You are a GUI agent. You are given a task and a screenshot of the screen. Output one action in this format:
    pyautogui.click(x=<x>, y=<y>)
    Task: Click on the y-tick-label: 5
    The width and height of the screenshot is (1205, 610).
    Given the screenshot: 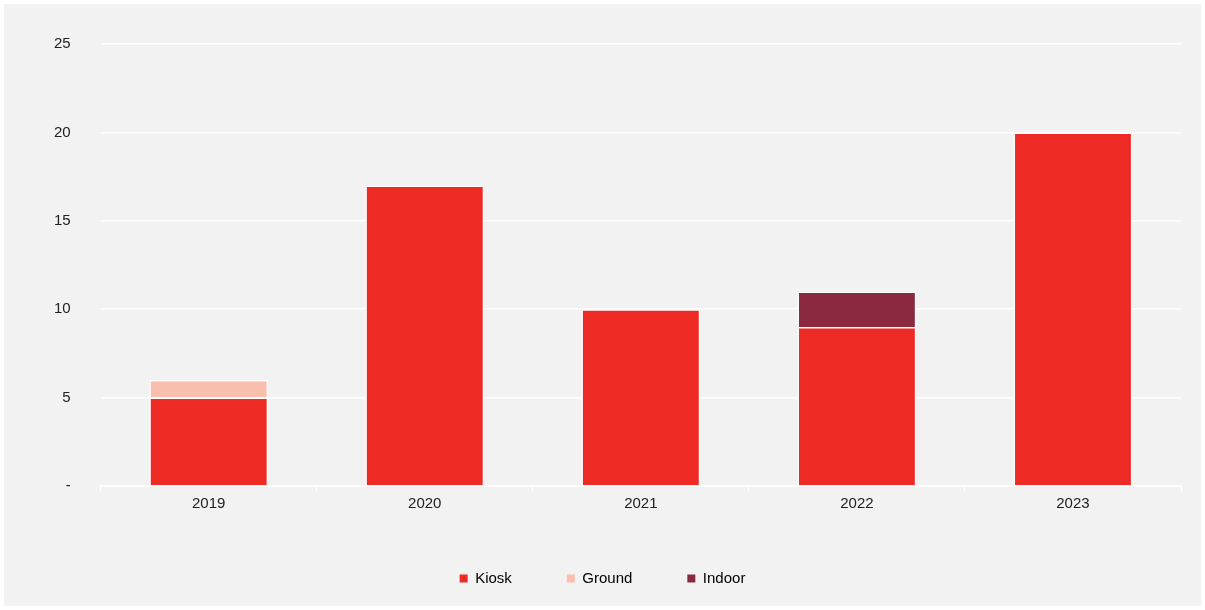 What is the action you would take?
    pyautogui.click(x=66, y=396)
    